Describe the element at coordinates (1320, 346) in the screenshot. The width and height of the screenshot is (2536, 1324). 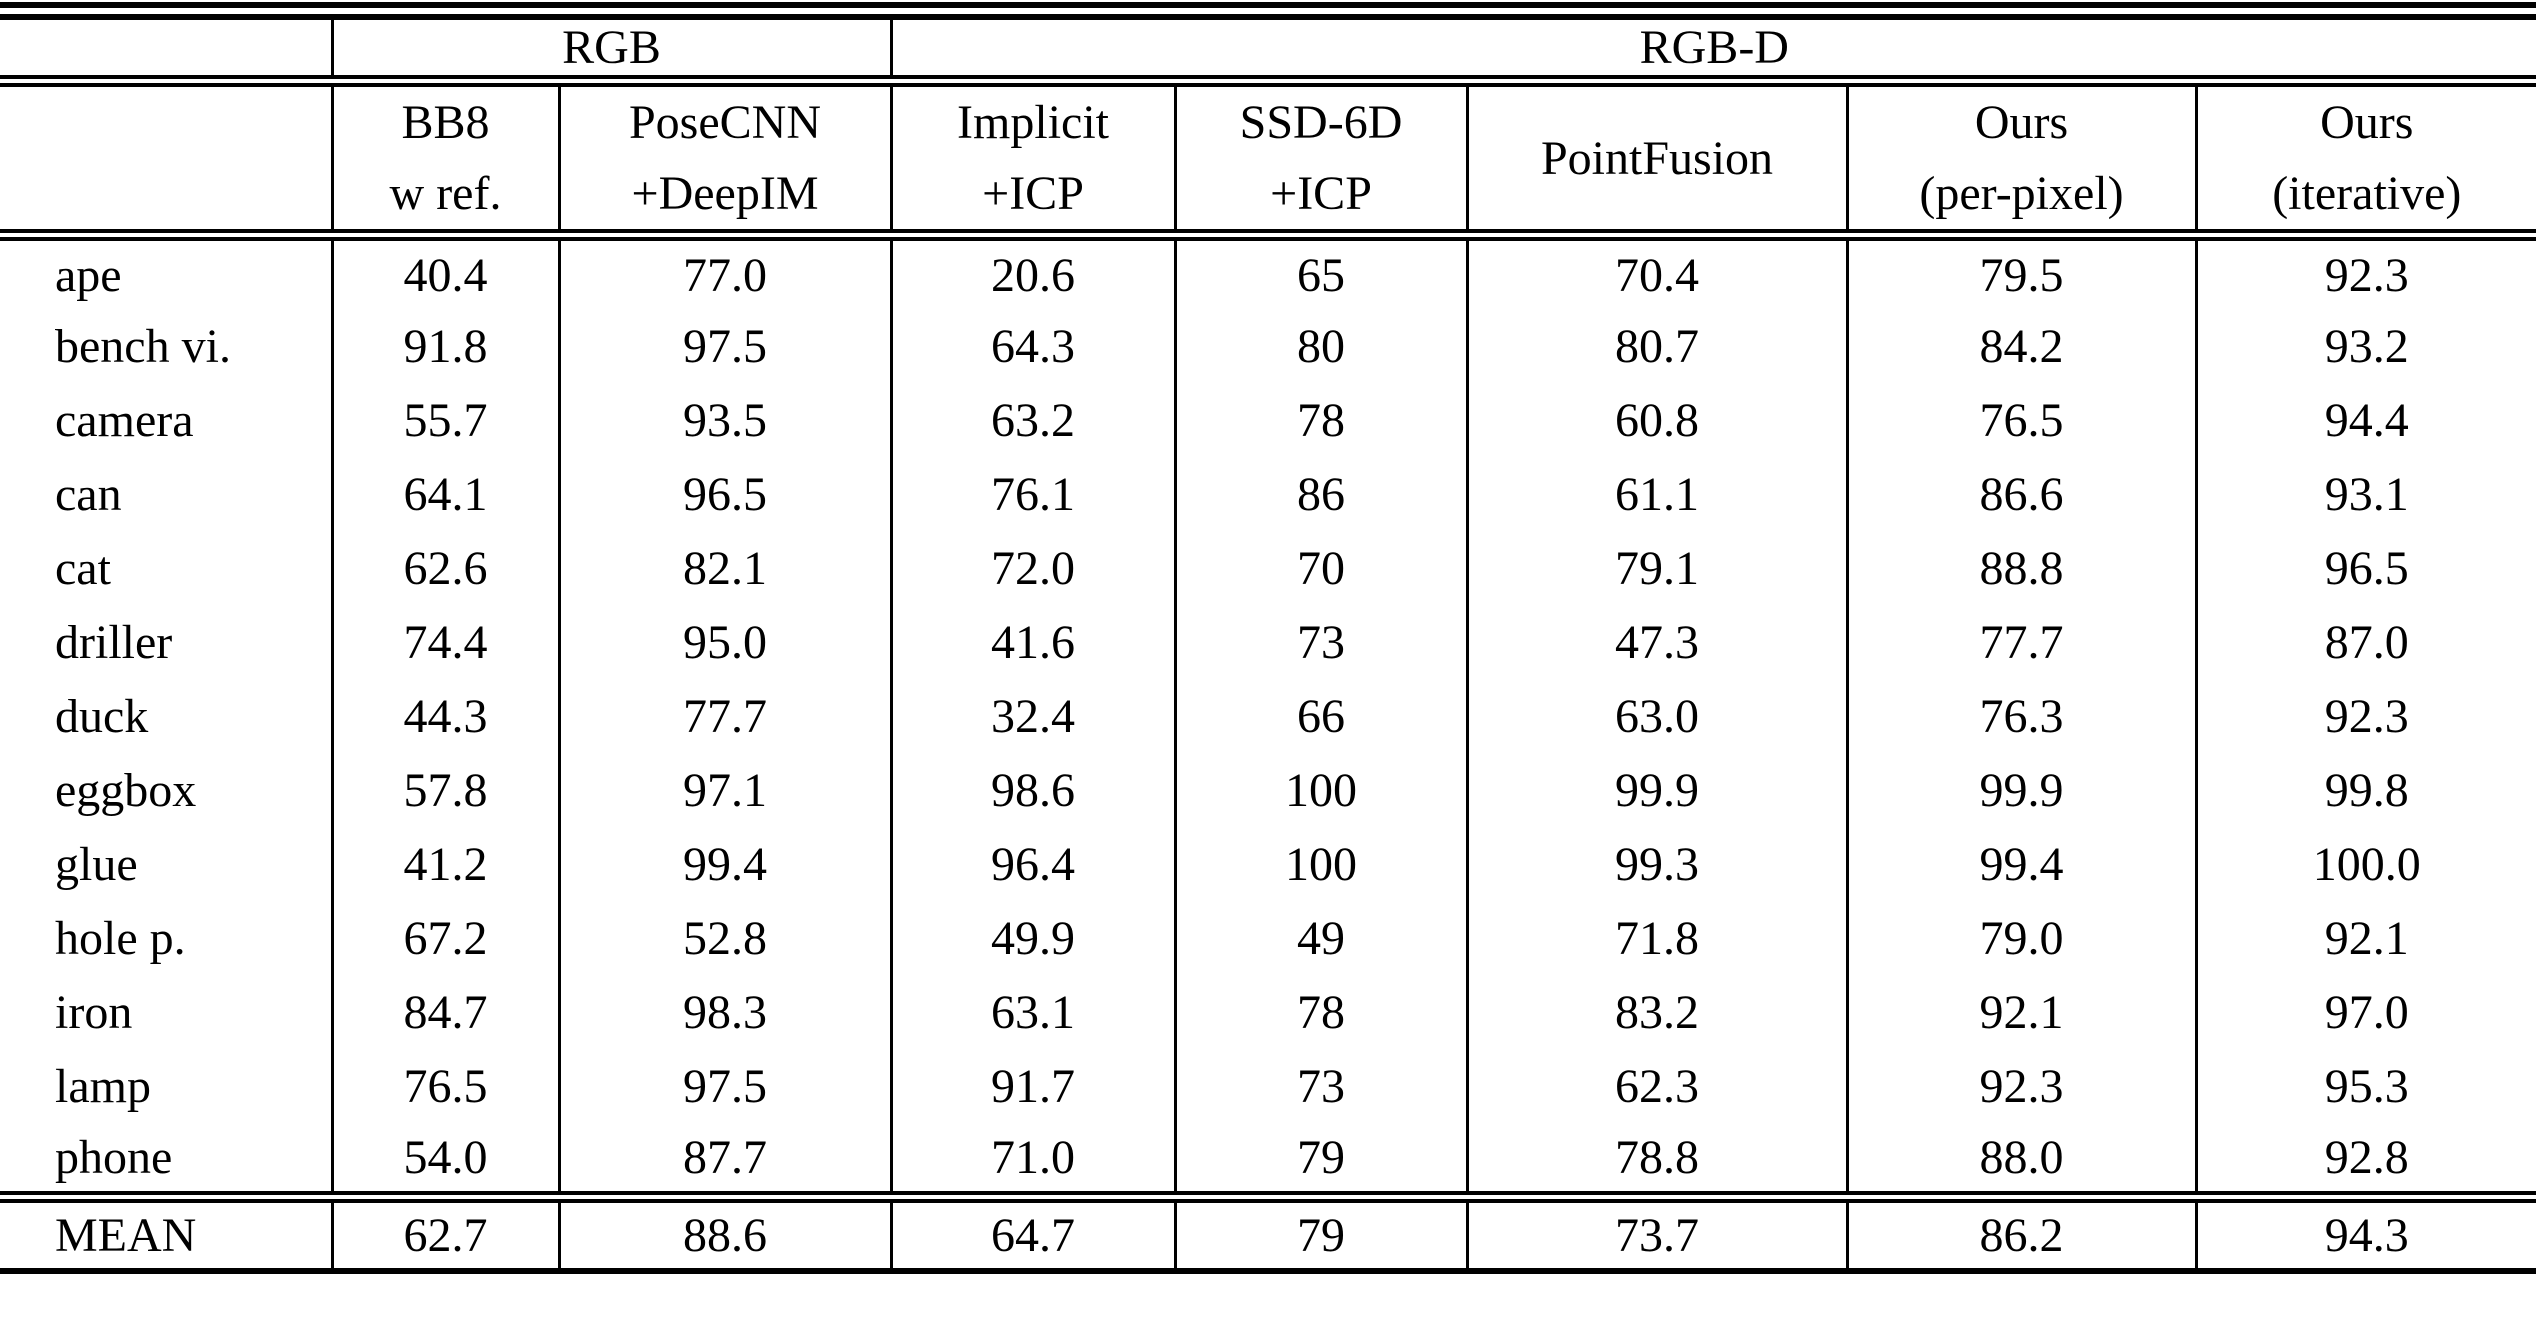
I see `cell-value: 80` at that location.